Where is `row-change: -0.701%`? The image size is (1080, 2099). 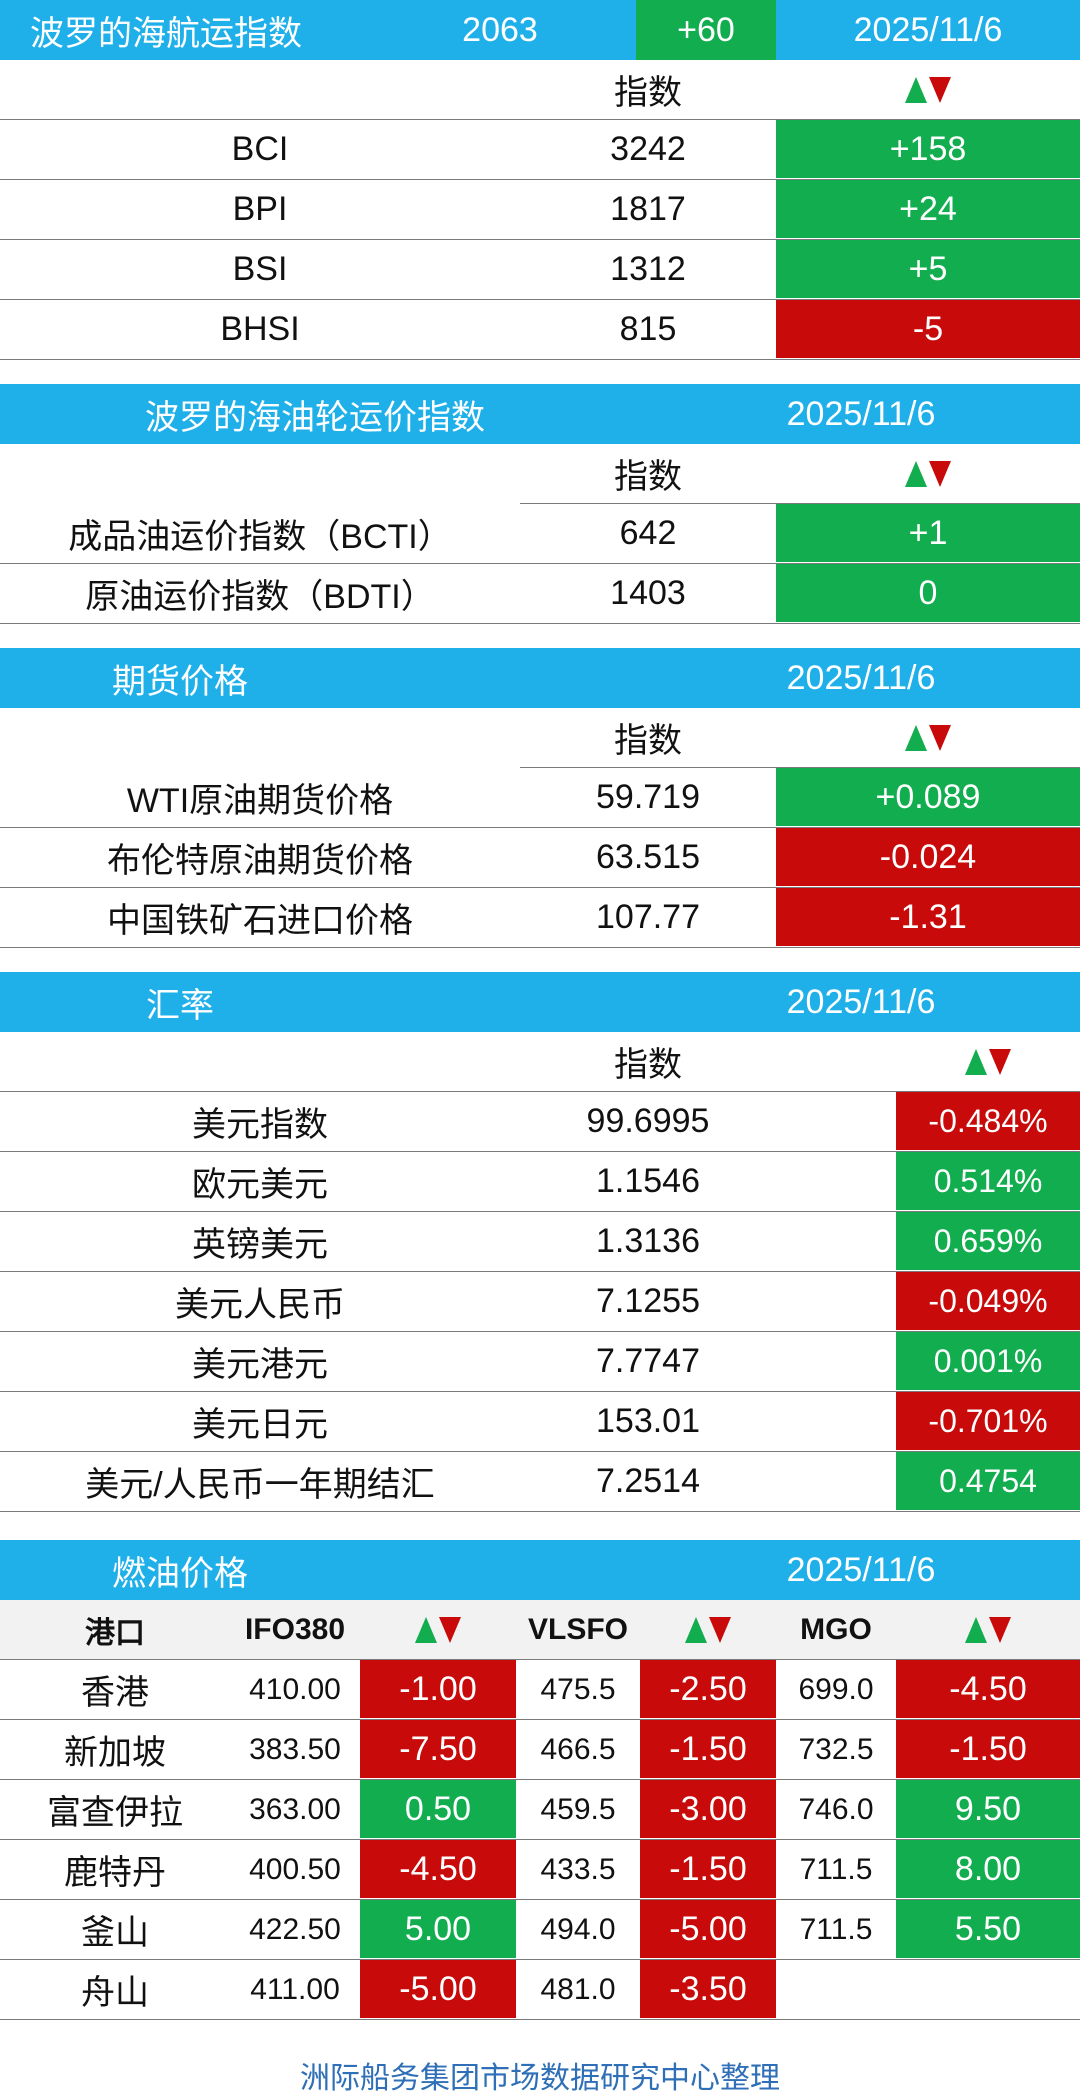
row-change: -0.701% is located at coordinates (988, 1421).